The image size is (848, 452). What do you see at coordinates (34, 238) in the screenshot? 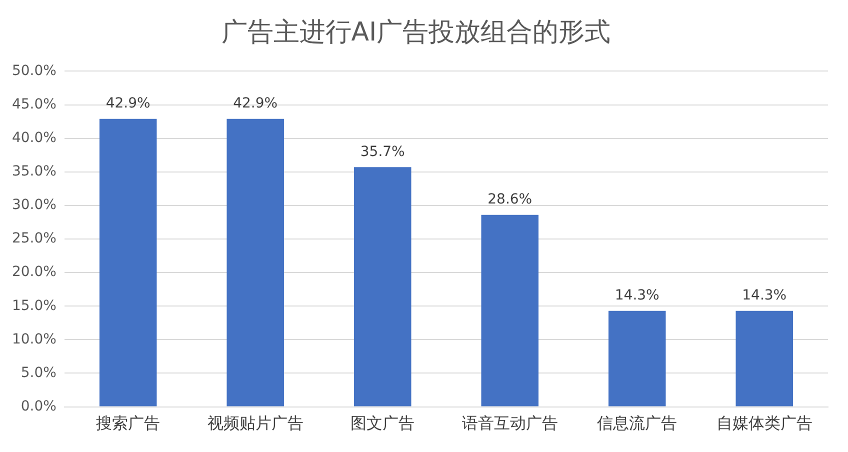
I see `y-tick-label: 25.0%` at bounding box center [34, 238].